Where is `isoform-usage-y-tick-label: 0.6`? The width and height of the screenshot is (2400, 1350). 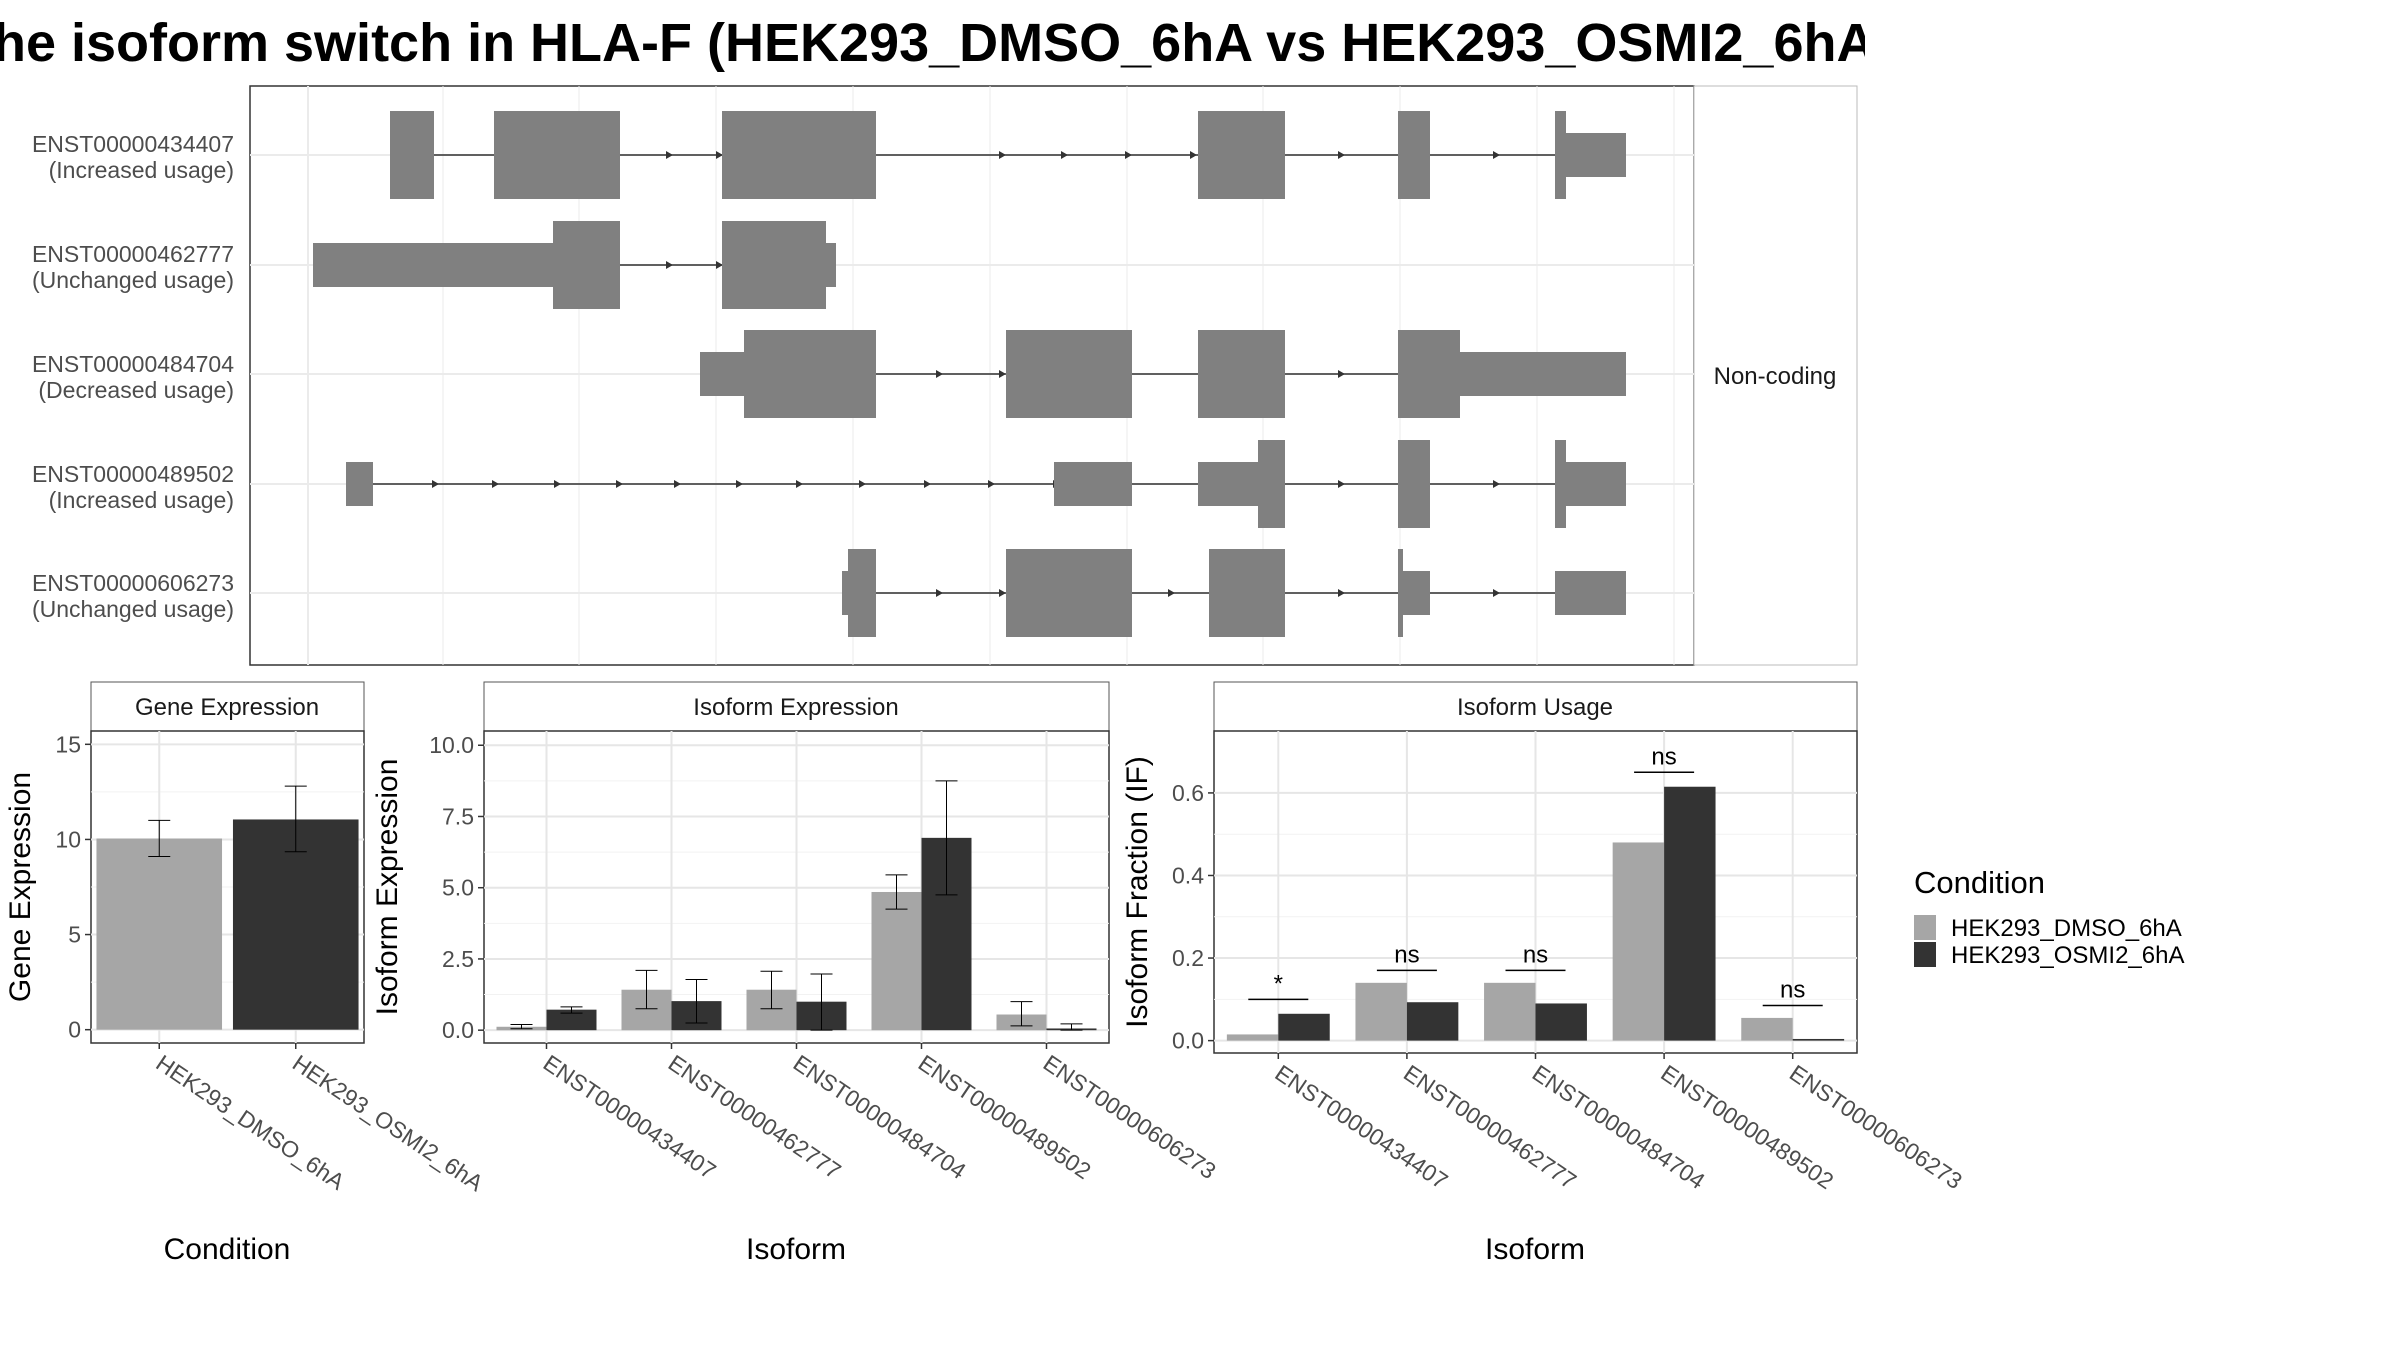
isoform-usage-y-tick-label: 0.6 is located at coordinates (1188, 793).